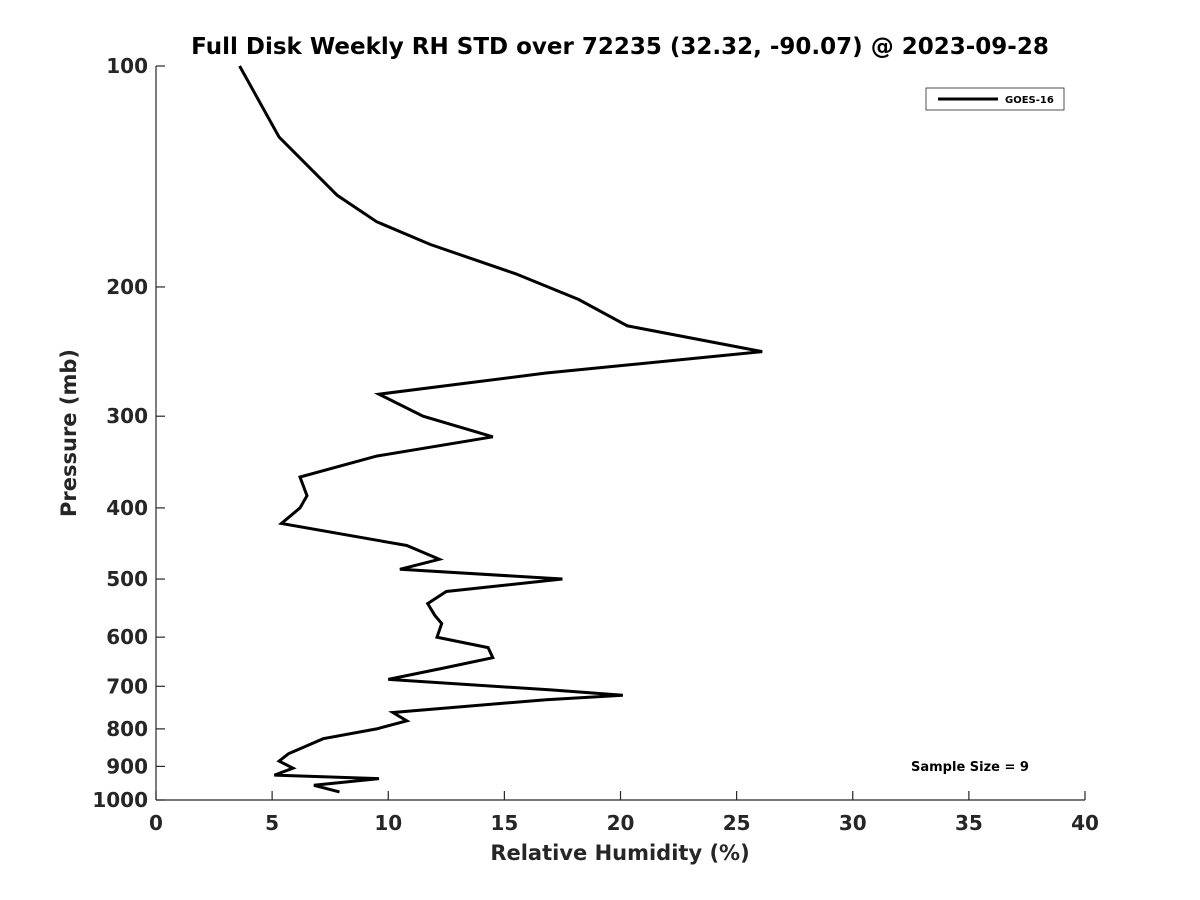 The height and width of the screenshot is (900, 1200). What do you see at coordinates (970, 767) in the screenshot?
I see `sample-size-annotation: Sample Size = 9` at bounding box center [970, 767].